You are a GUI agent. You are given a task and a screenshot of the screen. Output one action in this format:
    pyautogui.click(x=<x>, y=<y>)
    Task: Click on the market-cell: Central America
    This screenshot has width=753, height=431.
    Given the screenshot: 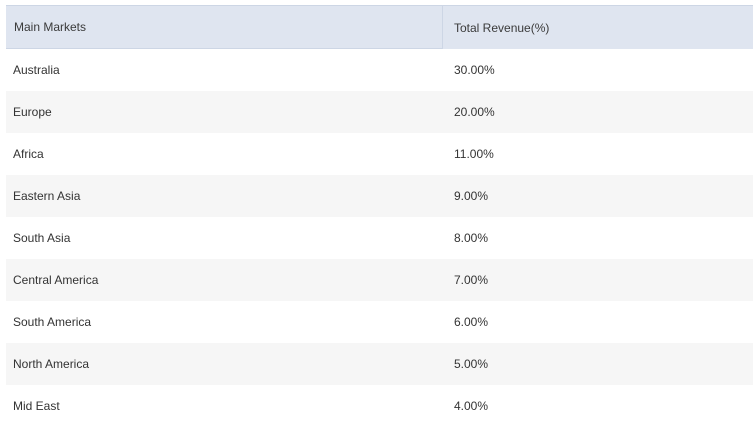 What is the action you would take?
    pyautogui.click(x=56, y=280)
    